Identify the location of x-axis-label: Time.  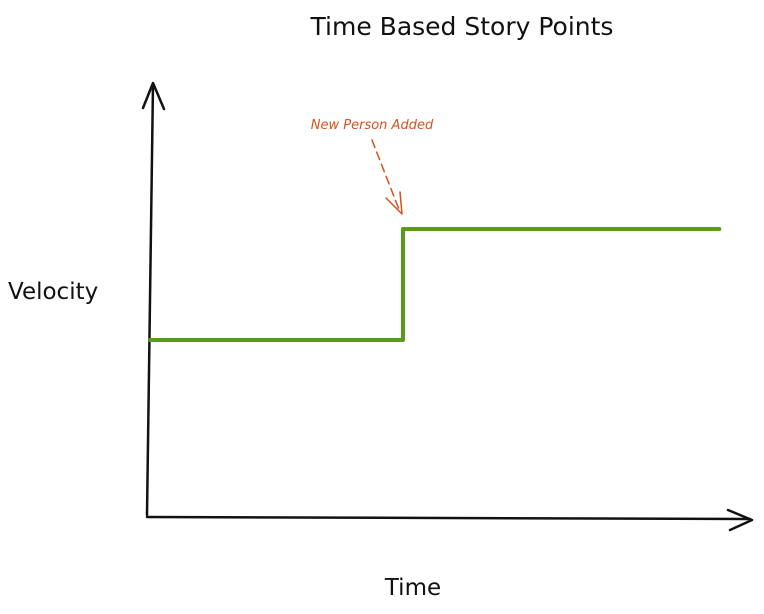
(412, 588).